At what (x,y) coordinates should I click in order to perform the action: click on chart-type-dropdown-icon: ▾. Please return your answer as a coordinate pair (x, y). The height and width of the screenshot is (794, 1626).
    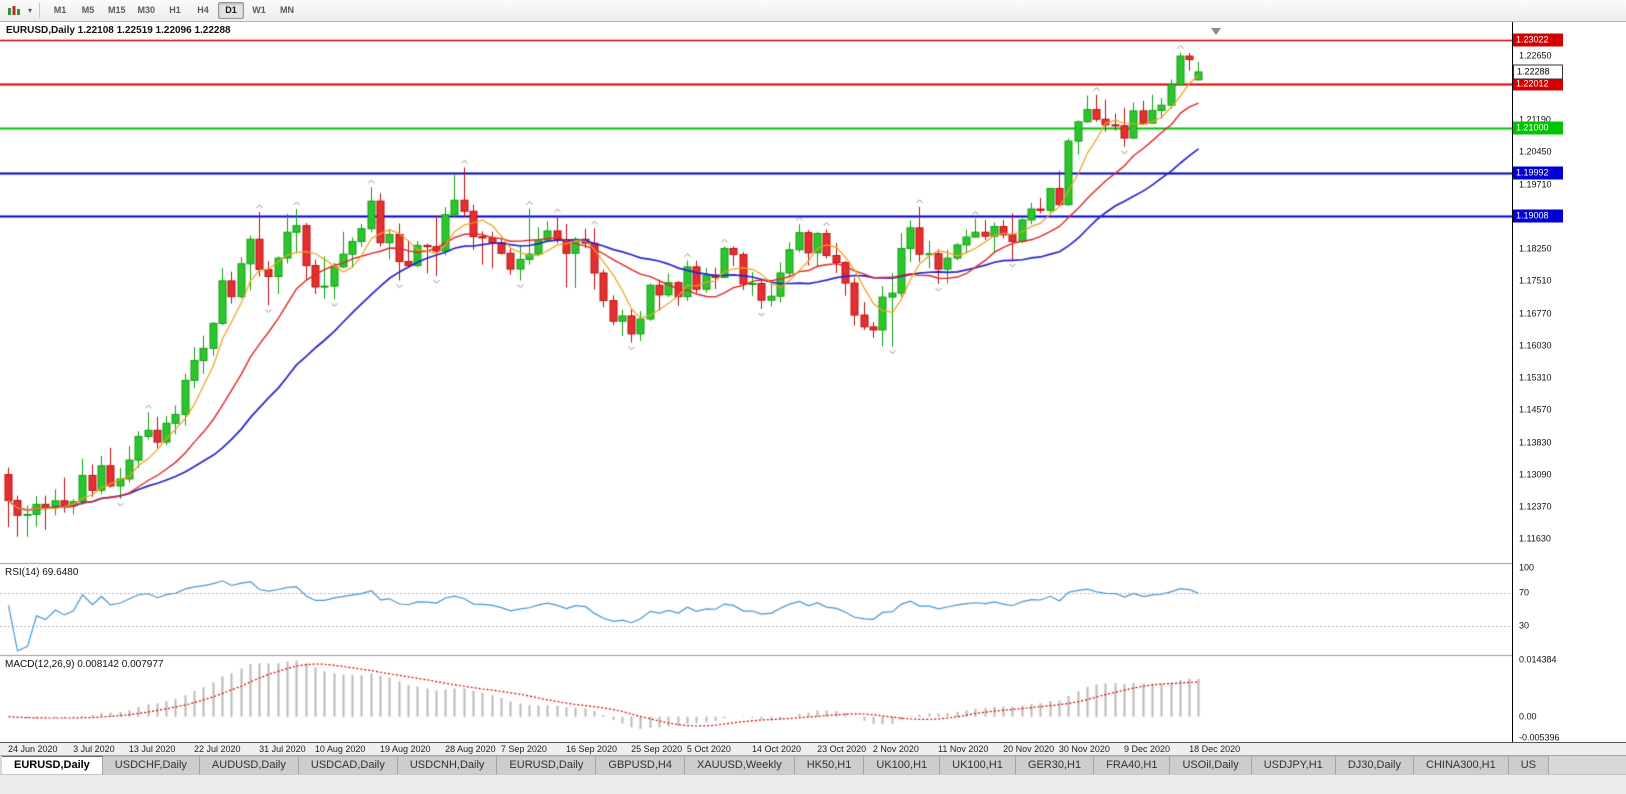
    Looking at the image, I should click on (29, 10).